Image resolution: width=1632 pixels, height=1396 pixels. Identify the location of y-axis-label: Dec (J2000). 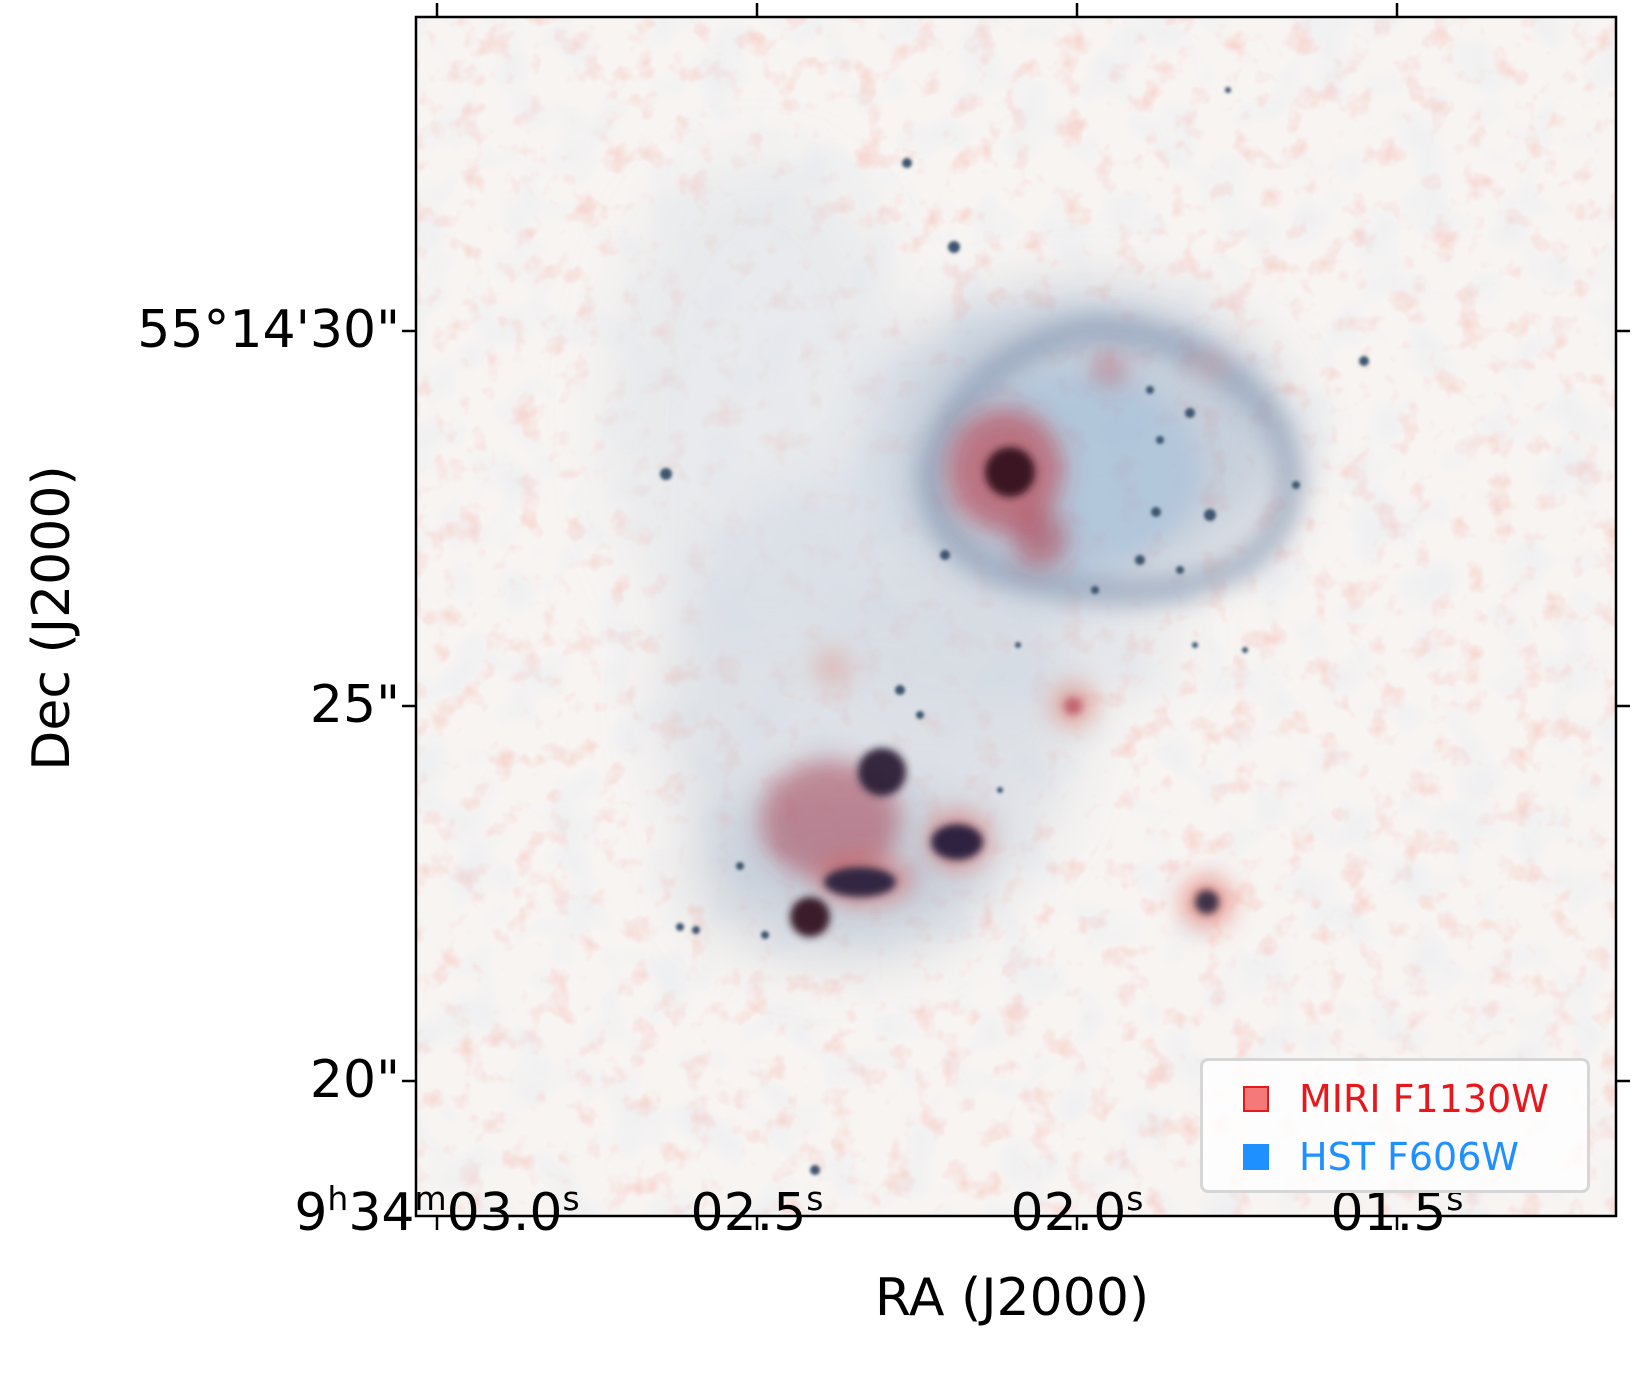
(52, 618).